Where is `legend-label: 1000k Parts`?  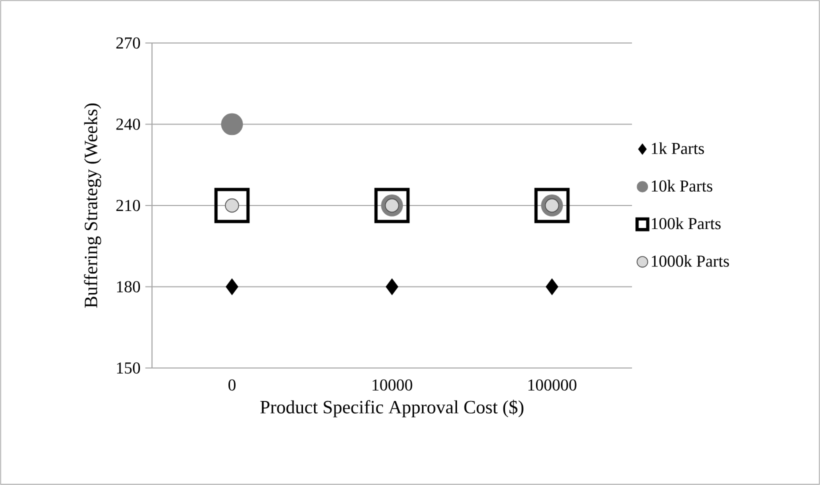 legend-label: 1000k Parts is located at coordinates (690, 261).